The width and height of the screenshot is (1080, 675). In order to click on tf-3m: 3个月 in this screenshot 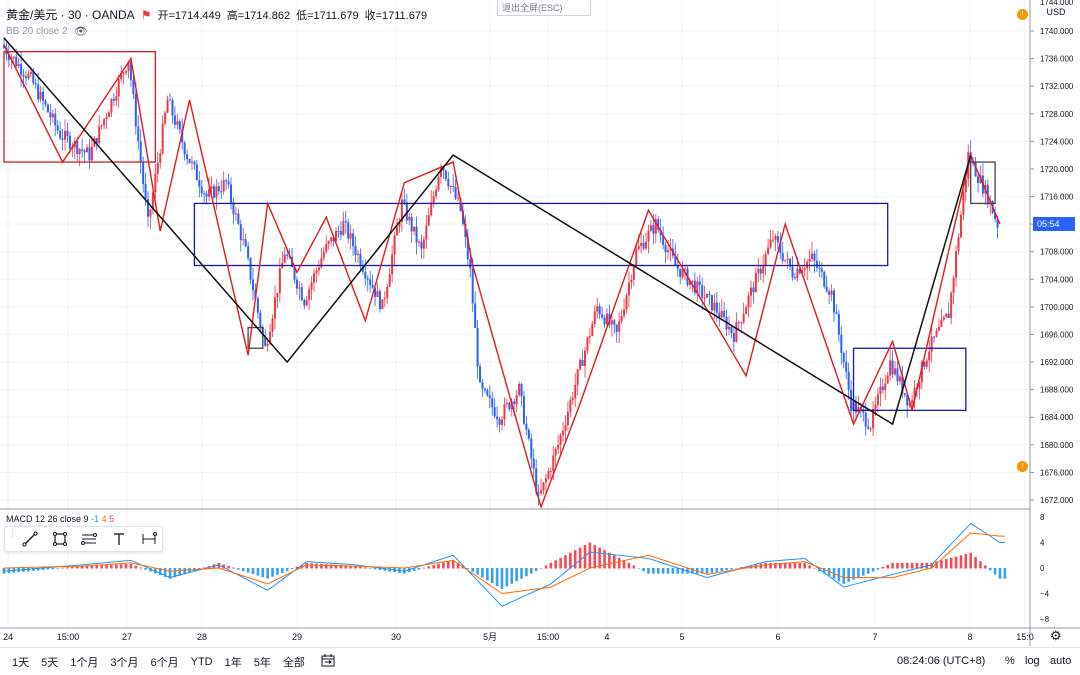, I will do `click(124, 662)`.